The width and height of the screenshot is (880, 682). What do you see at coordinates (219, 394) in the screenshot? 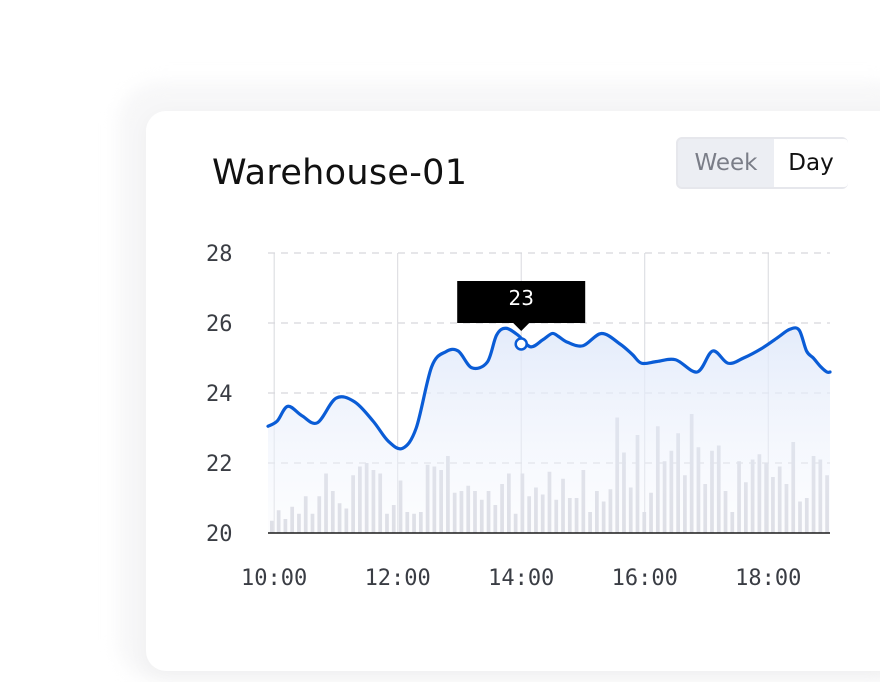
I see `y-tick-label: 24` at bounding box center [219, 394].